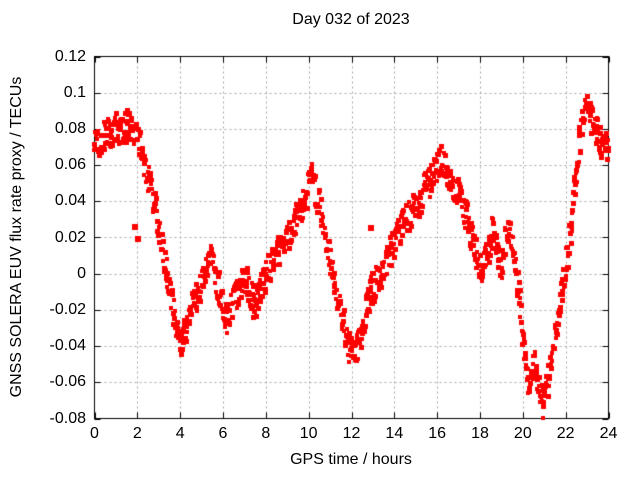  Describe the element at coordinates (351, 19) in the screenshot. I see `chart-title: Day 032 of 2023` at that location.